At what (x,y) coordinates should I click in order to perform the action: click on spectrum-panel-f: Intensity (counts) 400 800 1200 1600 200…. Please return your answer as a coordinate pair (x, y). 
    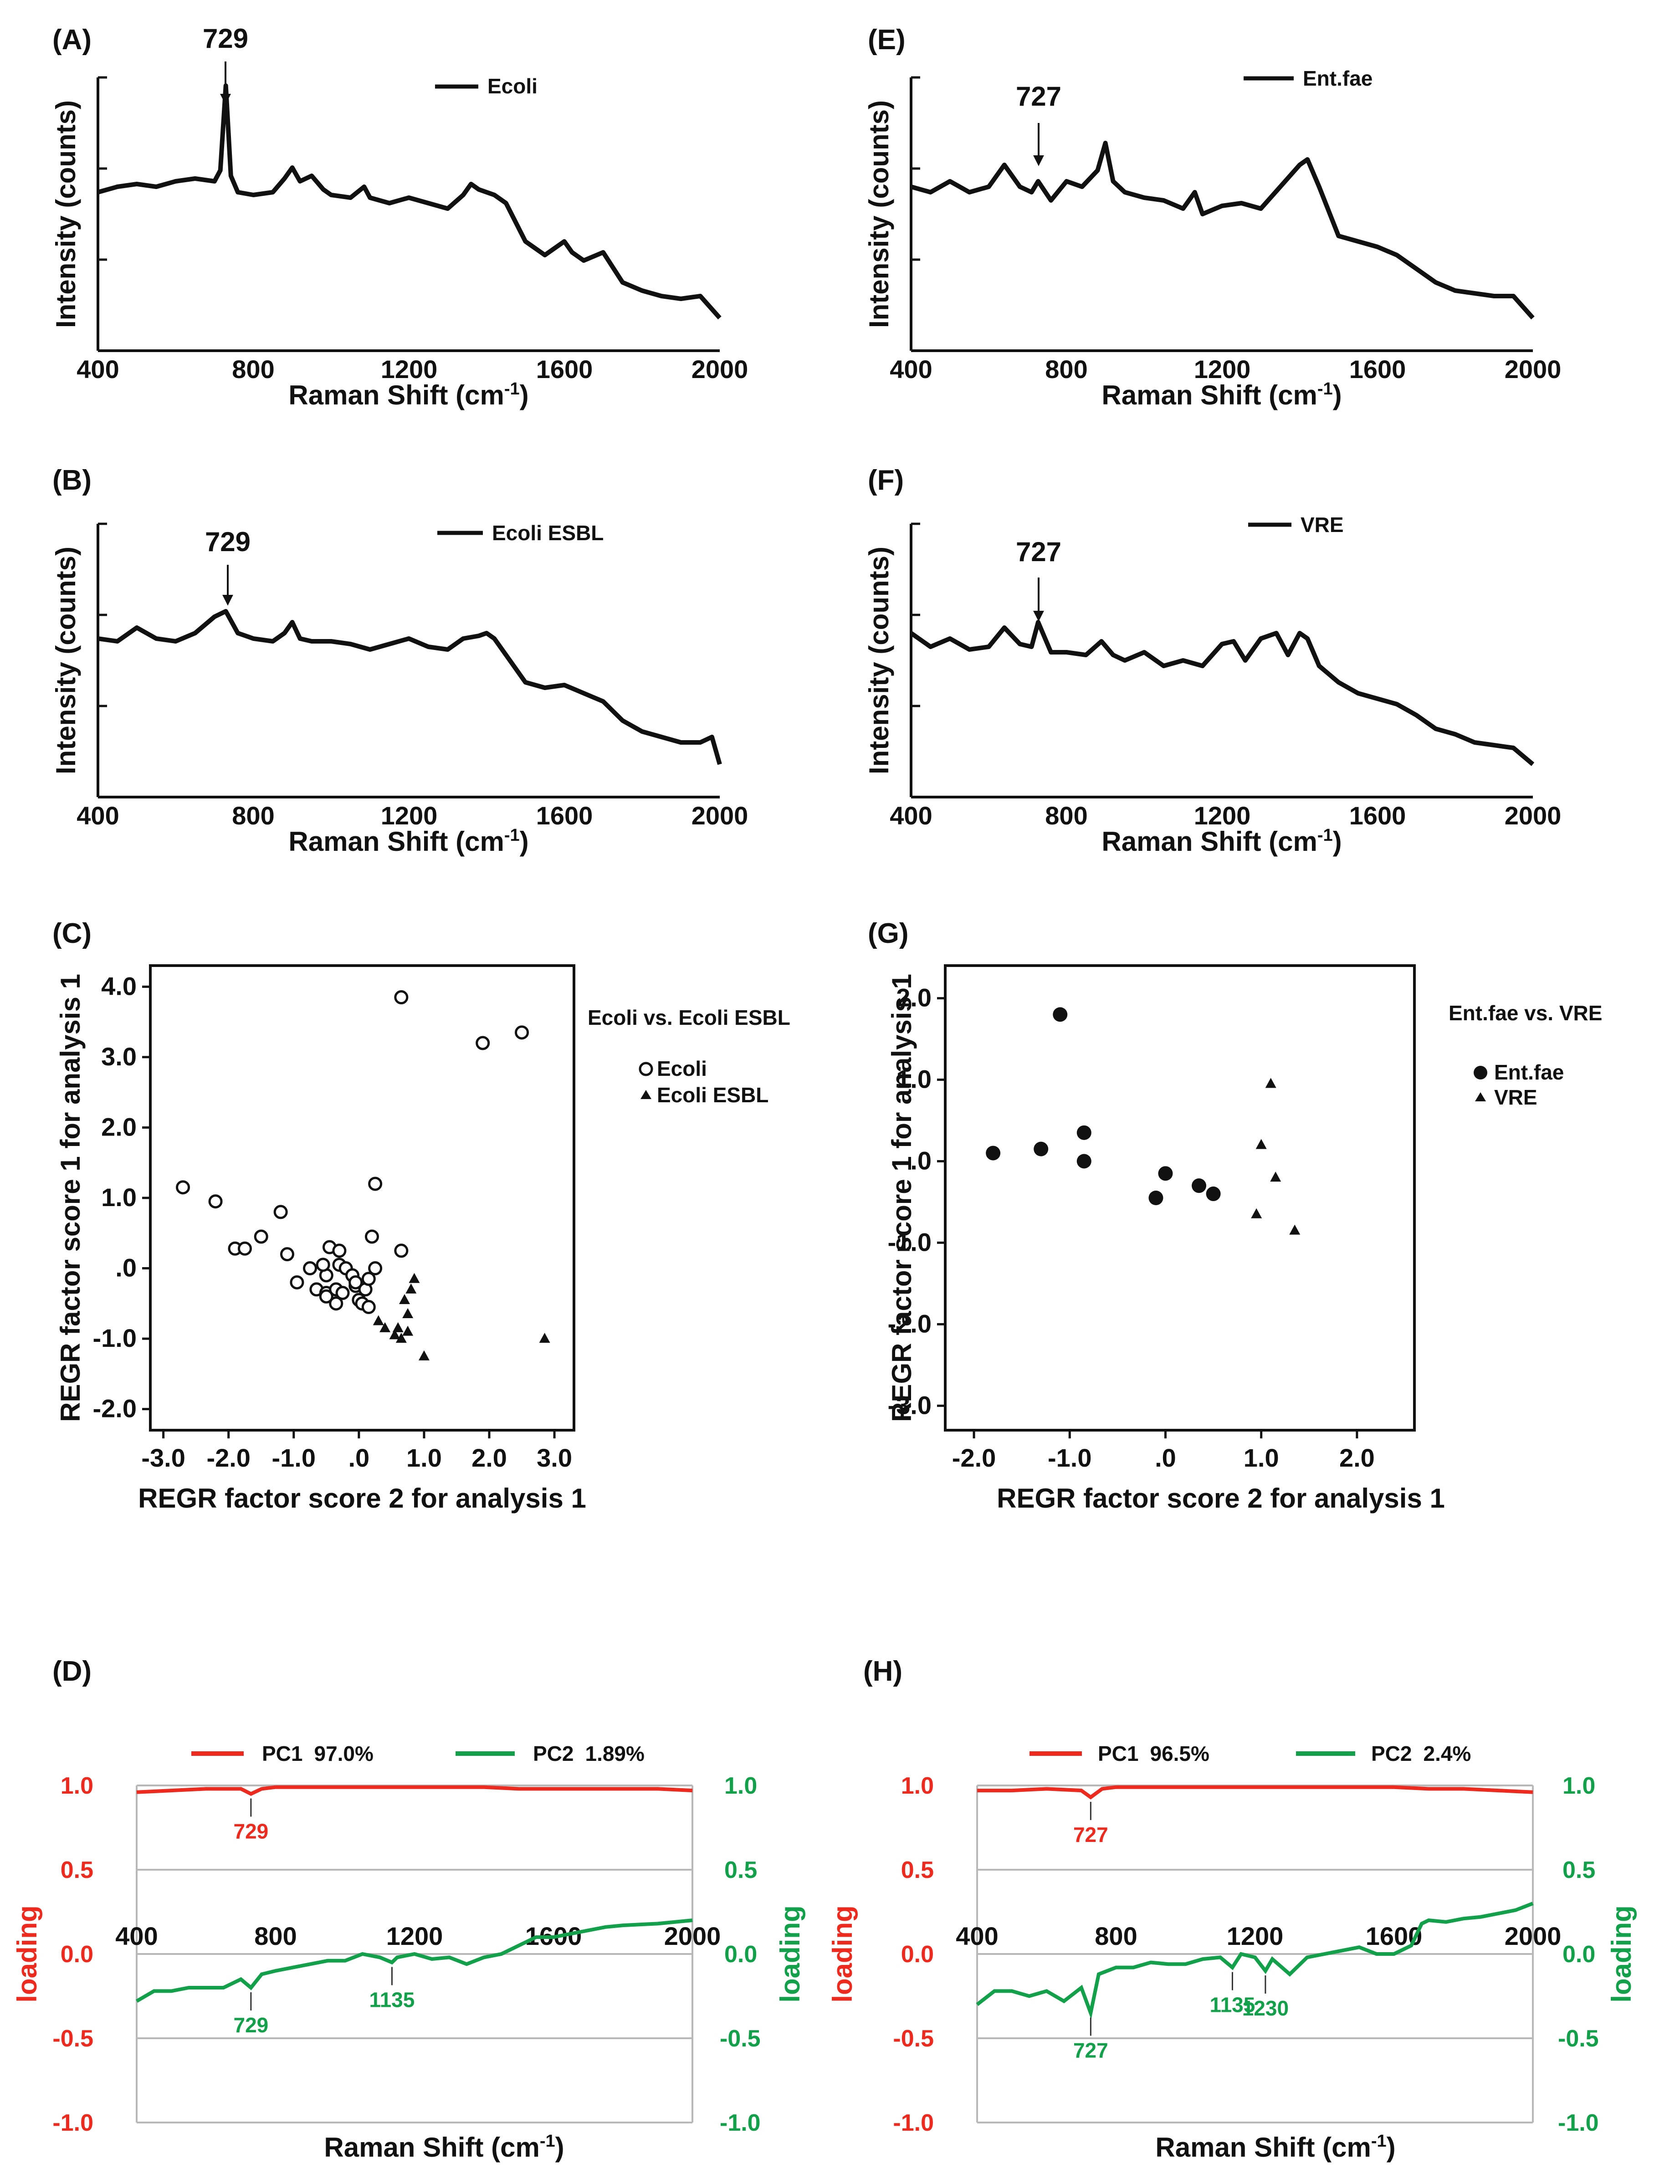
    Looking at the image, I should click on (1213, 685).